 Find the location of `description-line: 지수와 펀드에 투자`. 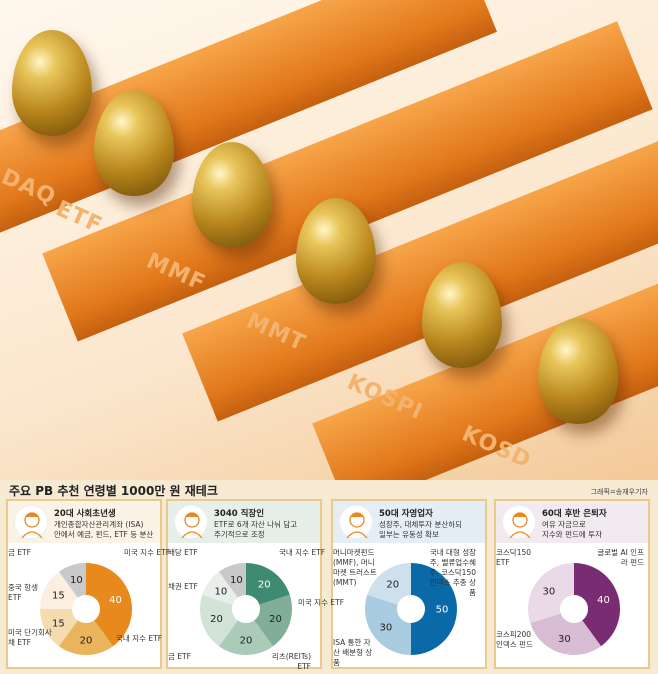

description-line: 지수와 펀드에 투자 is located at coordinates (572, 534).